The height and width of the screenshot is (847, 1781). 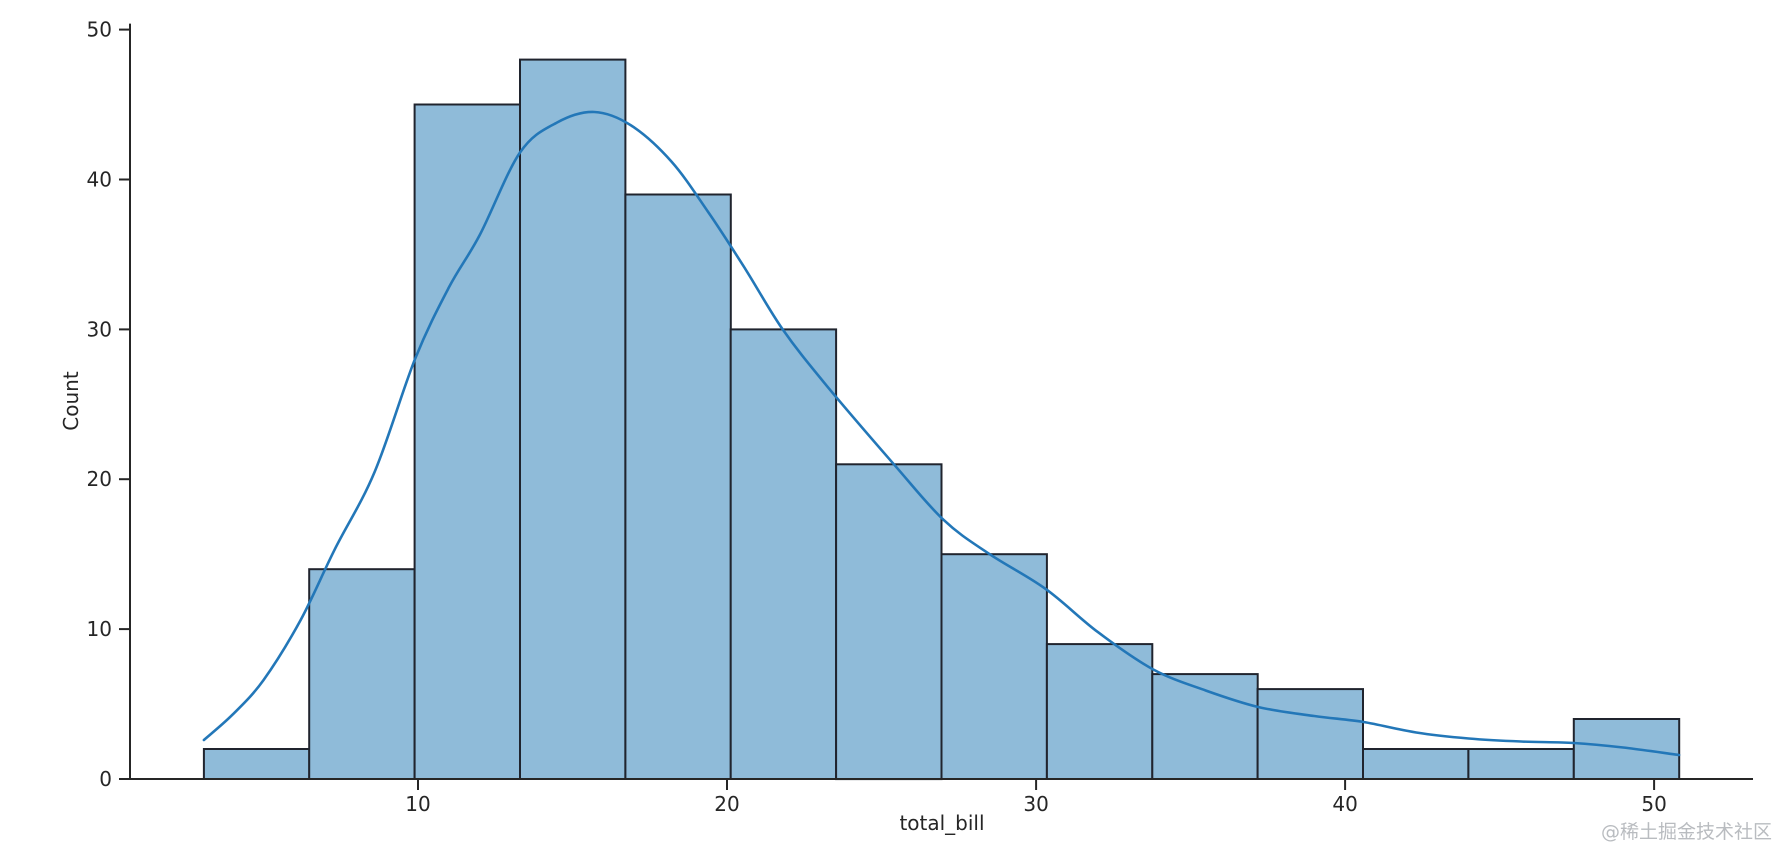 I want to click on x-tick-label: 20, so click(x=726, y=804).